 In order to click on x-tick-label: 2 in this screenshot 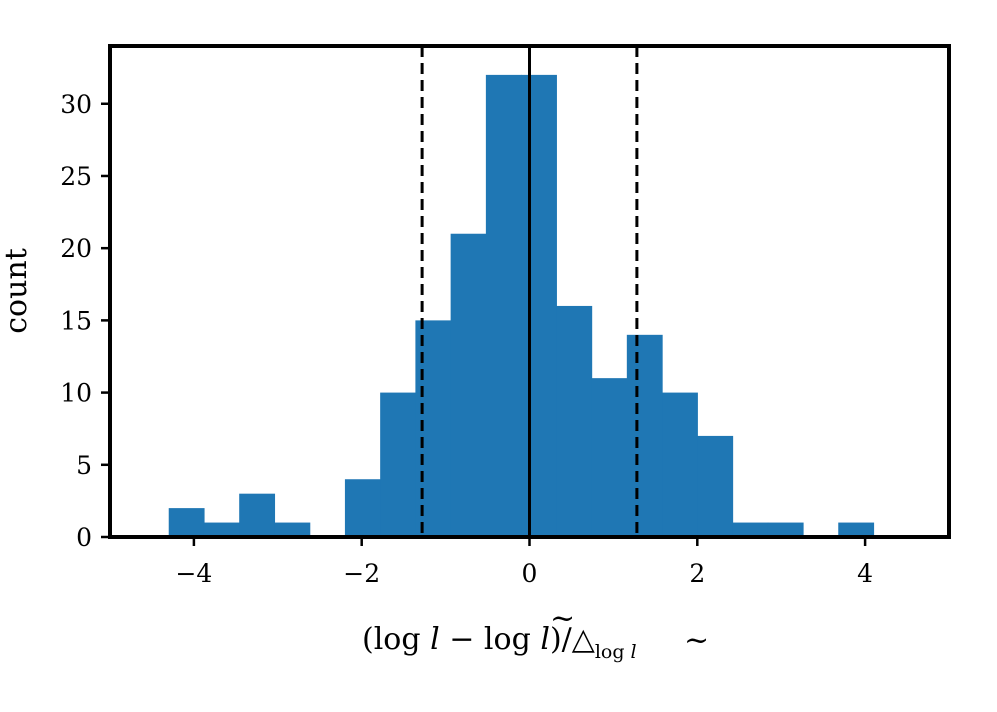, I will do `click(697, 573)`.